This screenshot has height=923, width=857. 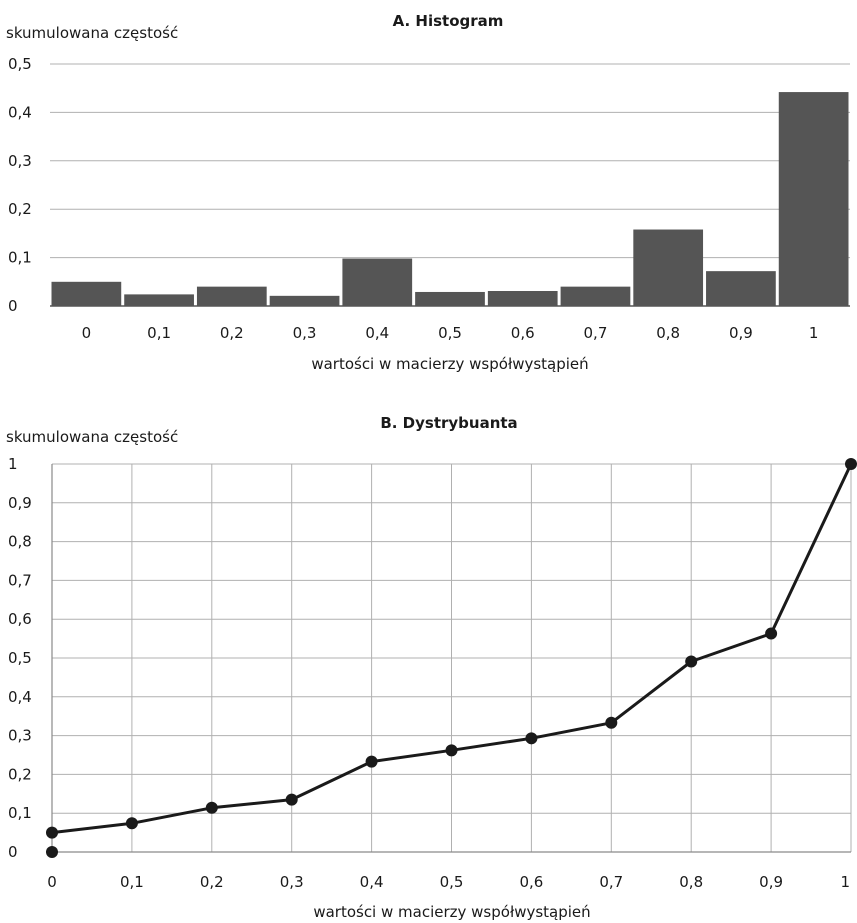 I want to click on cdf-x-tick-label: 0,2, so click(x=212, y=882).